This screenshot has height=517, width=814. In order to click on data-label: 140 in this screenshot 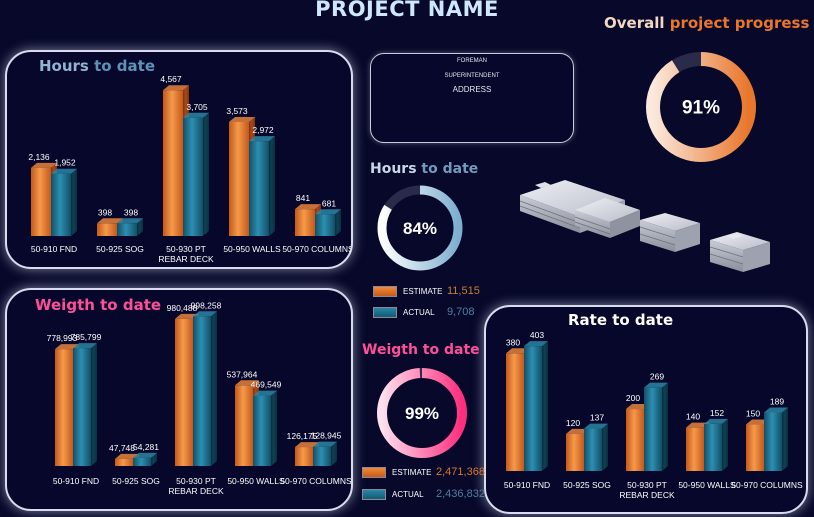, I will do `click(693, 417)`.